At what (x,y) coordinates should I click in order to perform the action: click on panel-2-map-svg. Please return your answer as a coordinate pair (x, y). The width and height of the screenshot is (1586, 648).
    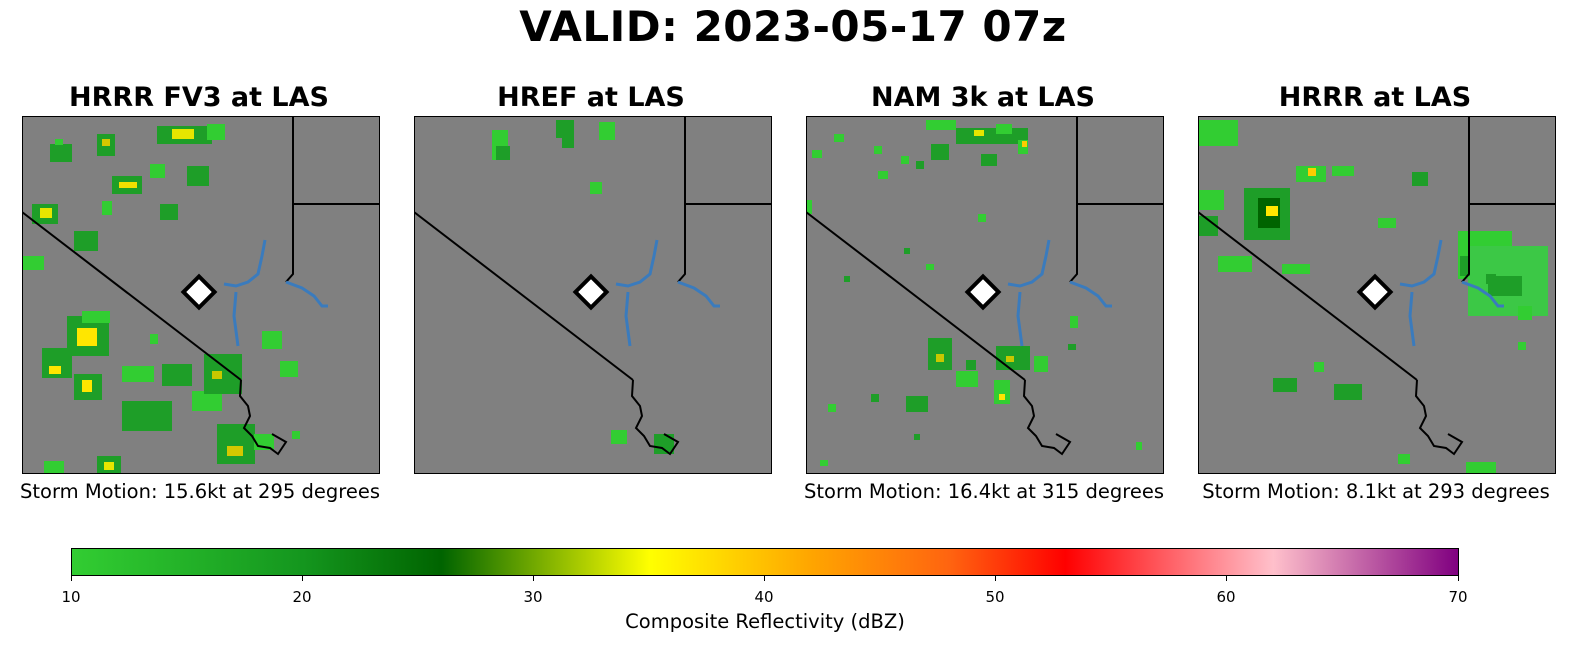
    Looking at the image, I should click on (593, 295).